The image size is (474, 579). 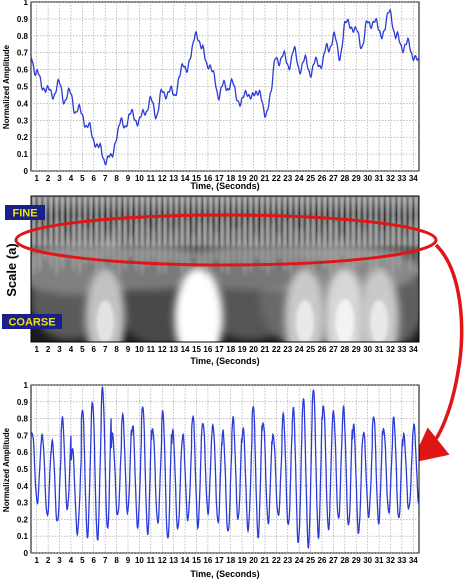 What do you see at coordinates (23, 36) in the screenshot?
I see `y-tick-label: 0.8` at bounding box center [23, 36].